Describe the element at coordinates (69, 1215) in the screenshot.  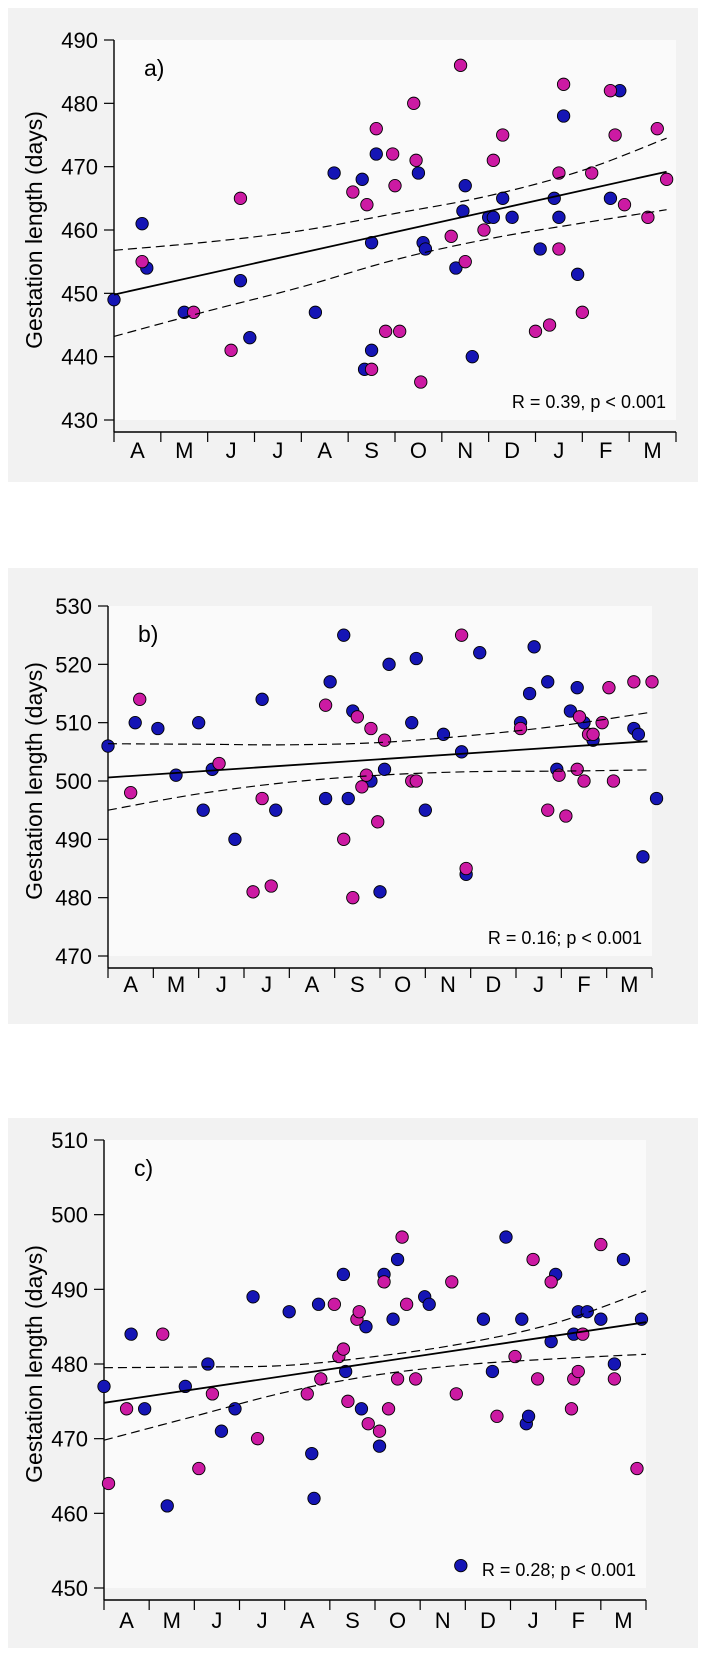
I see `y-tick-label: 500` at that location.